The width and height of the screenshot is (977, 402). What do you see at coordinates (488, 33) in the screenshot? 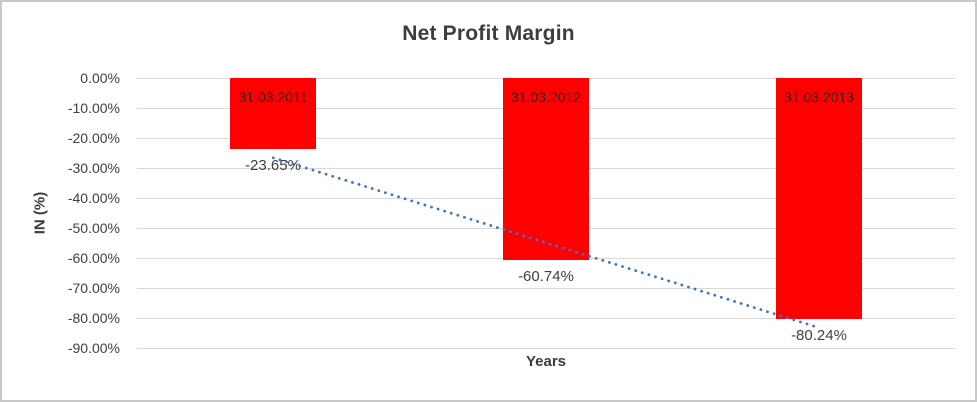
I see `chart-title: Net Profit Margin` at bounding box center [488, 33].